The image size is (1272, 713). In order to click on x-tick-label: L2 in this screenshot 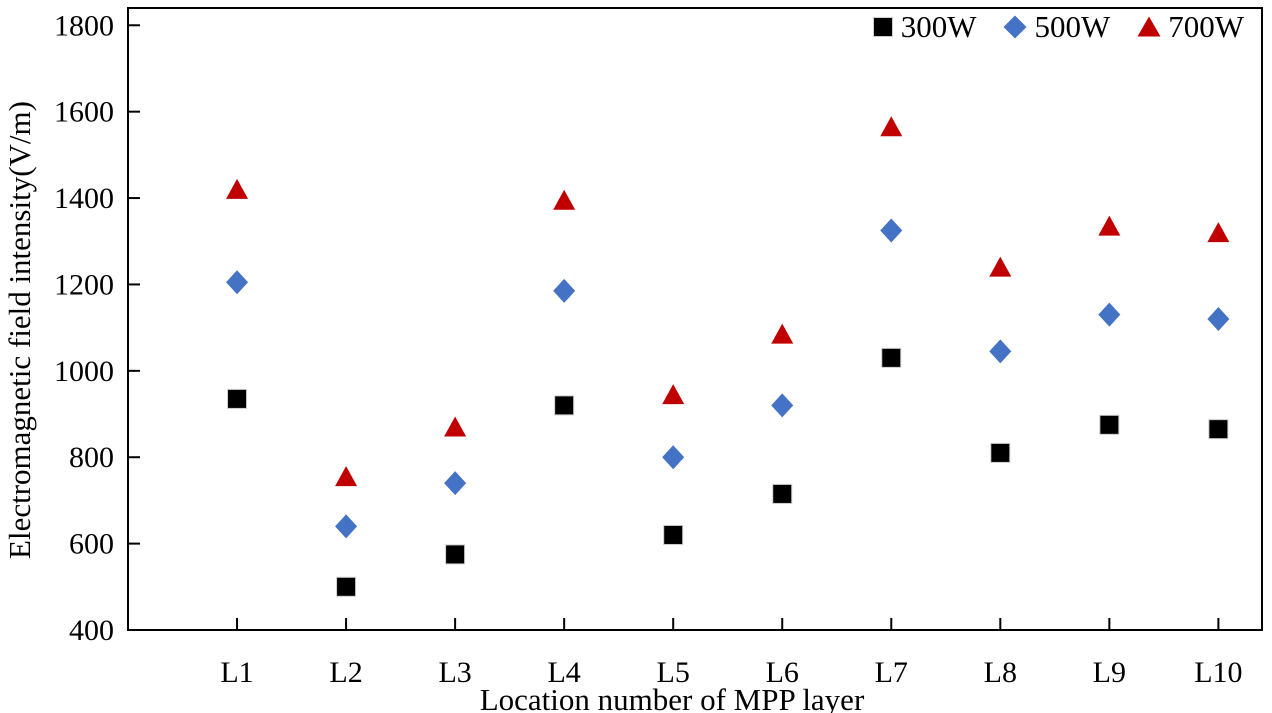, I will do `click(345, 672)`.